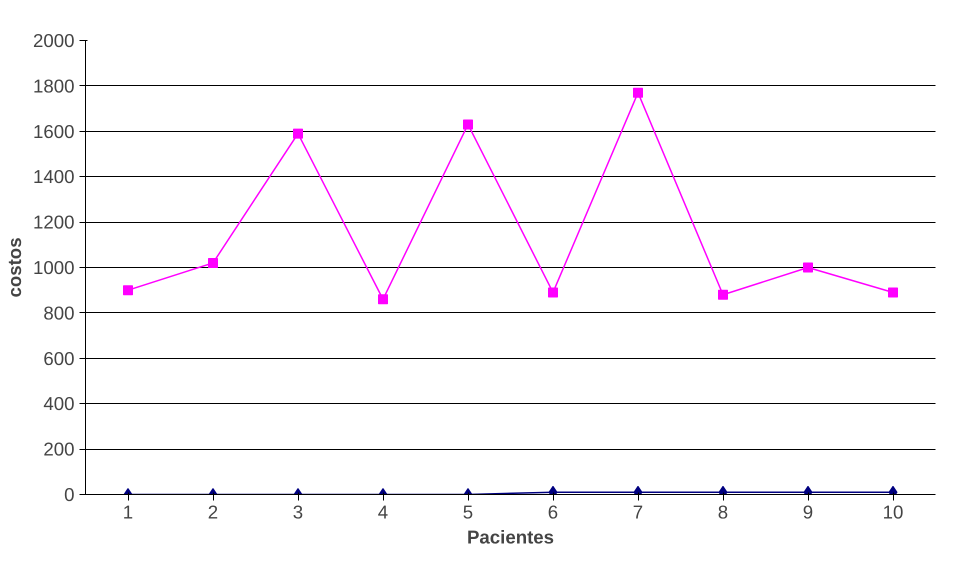  I want to click on x-tick-label: 7, so click(638, 512).